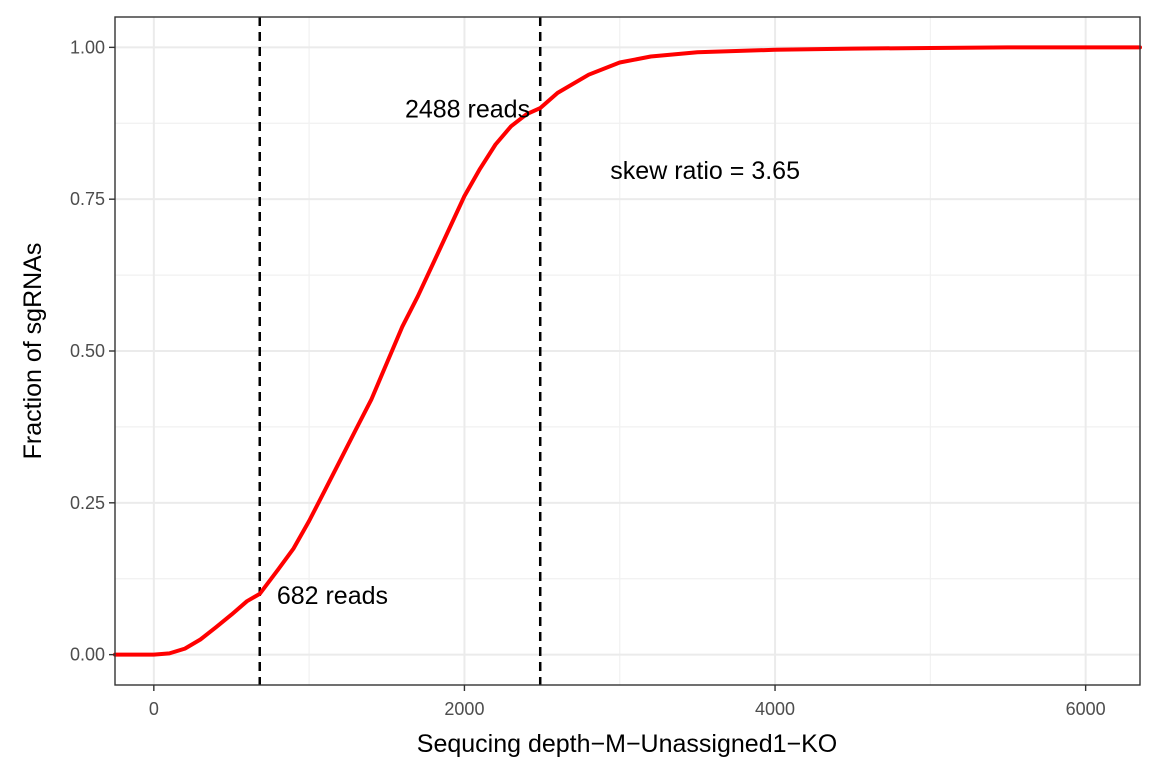 Image resolution: width=1158 pixels, height=769 pixels. Describe the element at coordinates (87, 47) in the screenshot. I see `y-tick-label: 1.00` at that location.